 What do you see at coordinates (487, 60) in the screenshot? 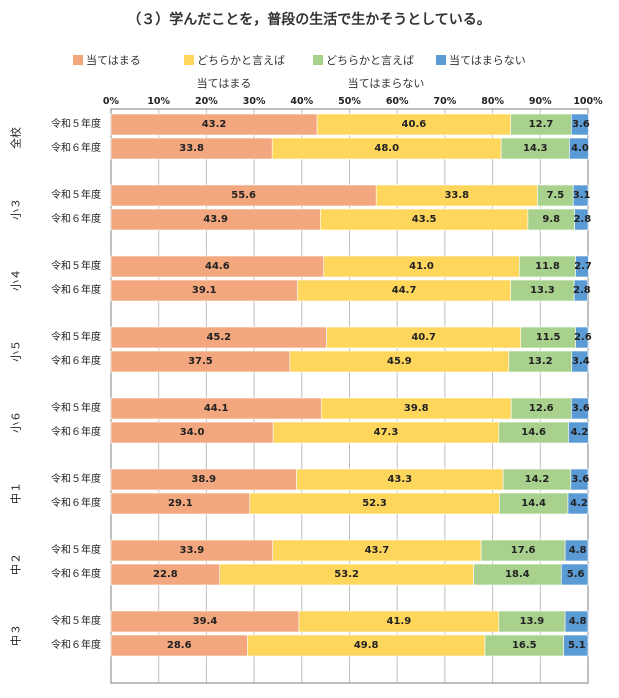
I see `legend-entry-4: 当てはまらない` at bounding box center [487, 60].